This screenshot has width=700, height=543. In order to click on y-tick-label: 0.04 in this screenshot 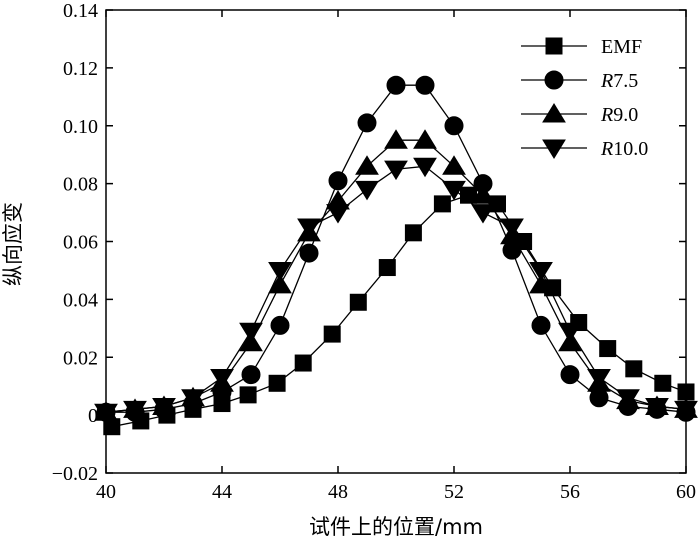, I will do `click(80, 300)`.